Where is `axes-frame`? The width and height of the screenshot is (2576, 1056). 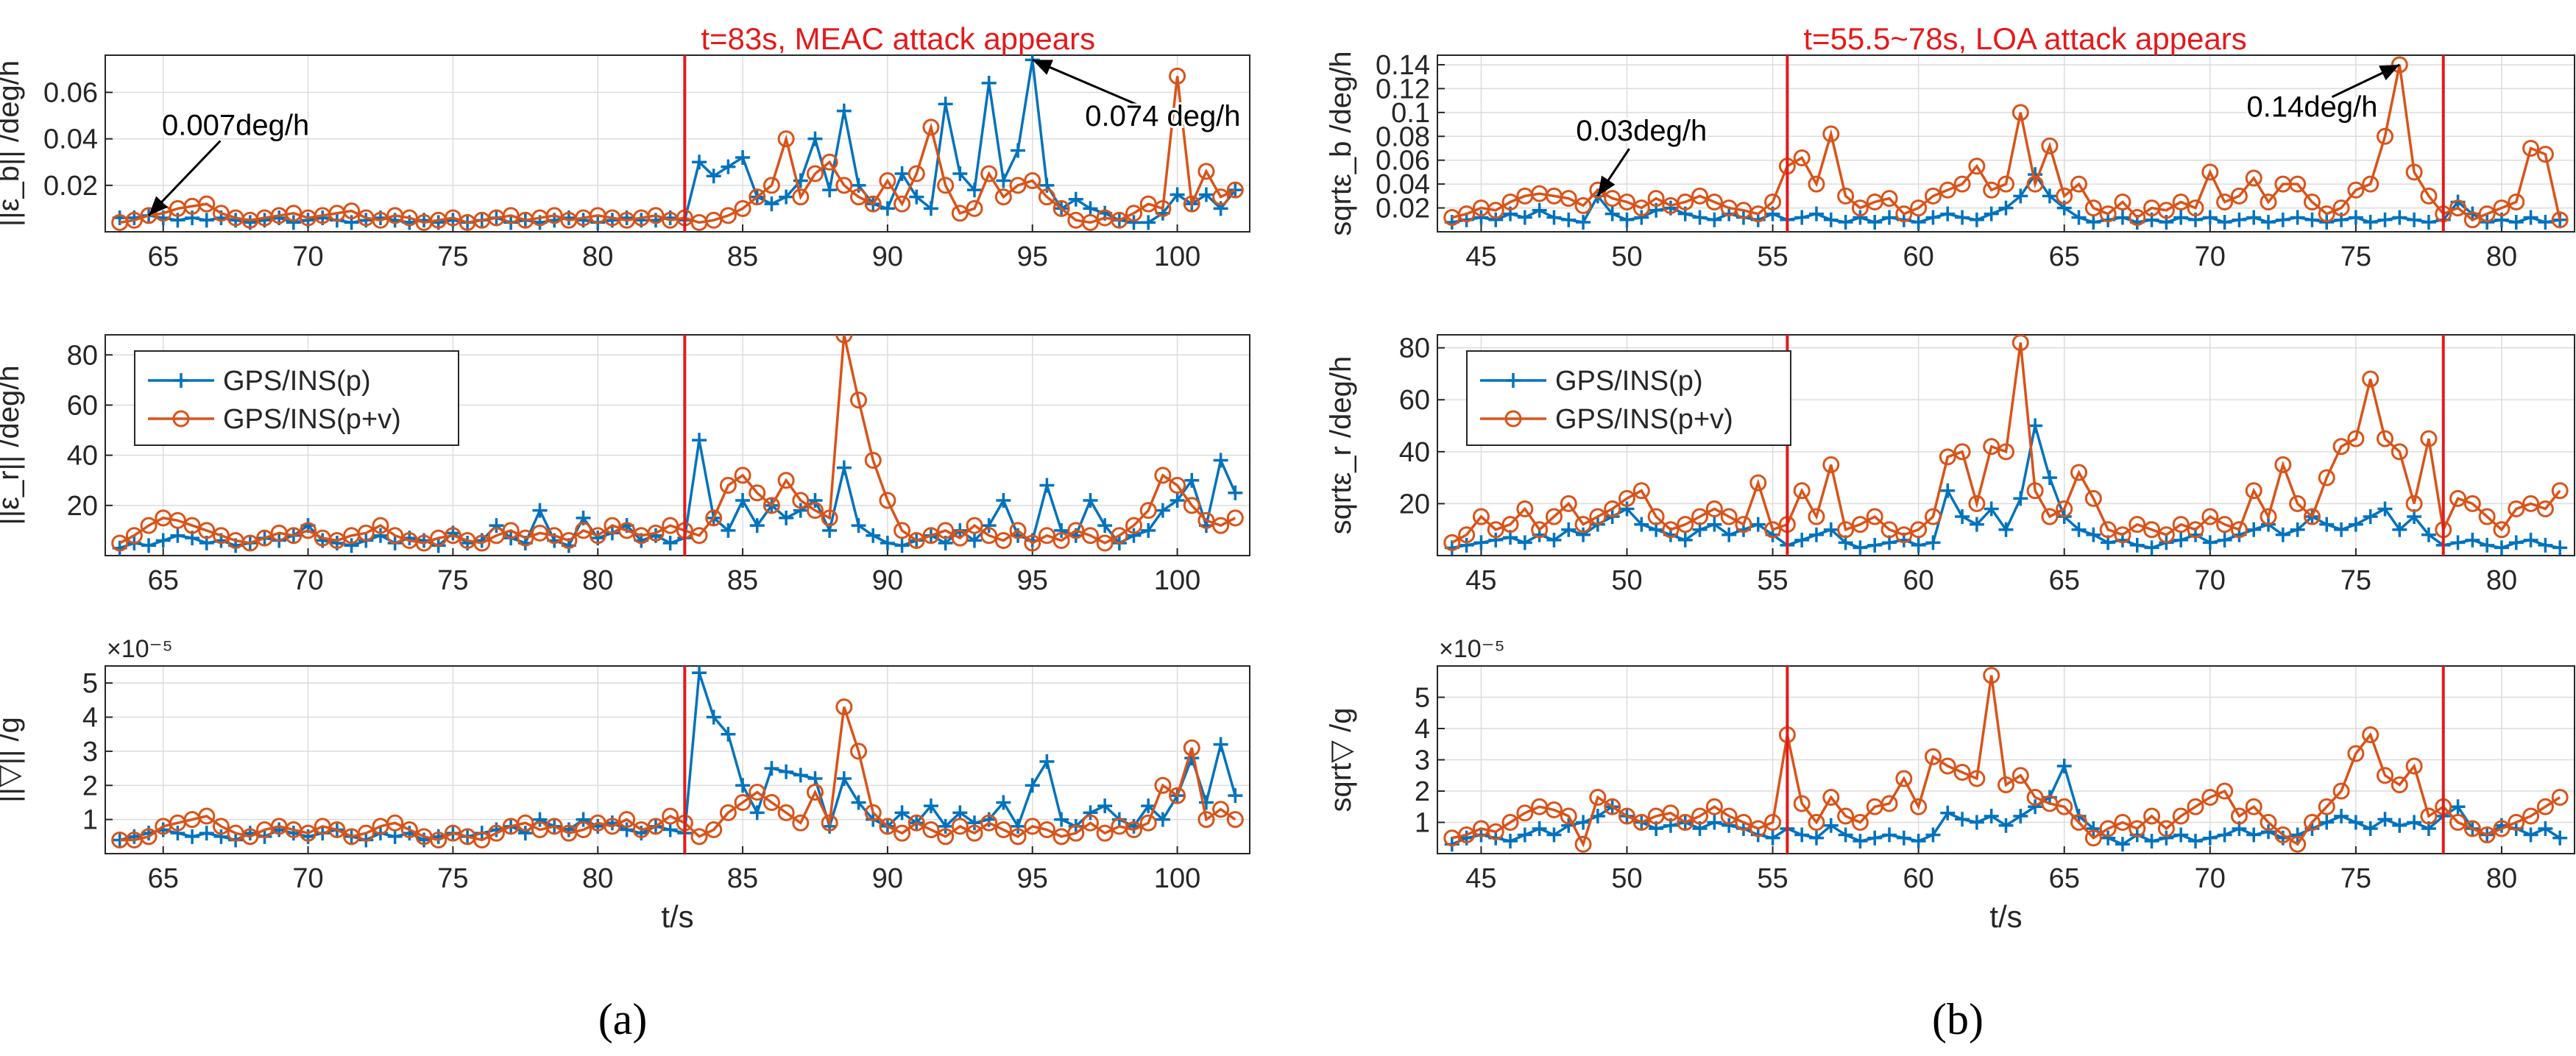 axes-frame is located at coordinates (677, 143).